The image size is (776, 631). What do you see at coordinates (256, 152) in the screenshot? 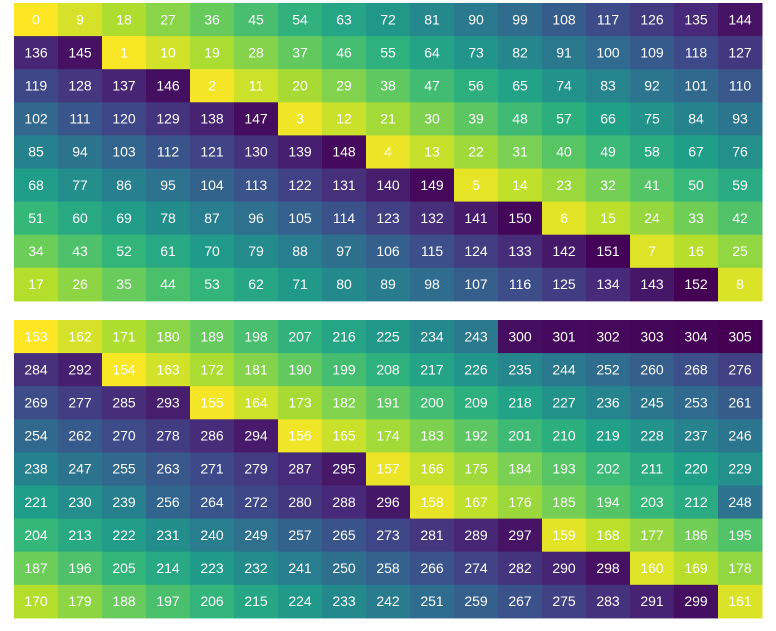
I see `cell-value: 130` at bounding box center [256, 152].